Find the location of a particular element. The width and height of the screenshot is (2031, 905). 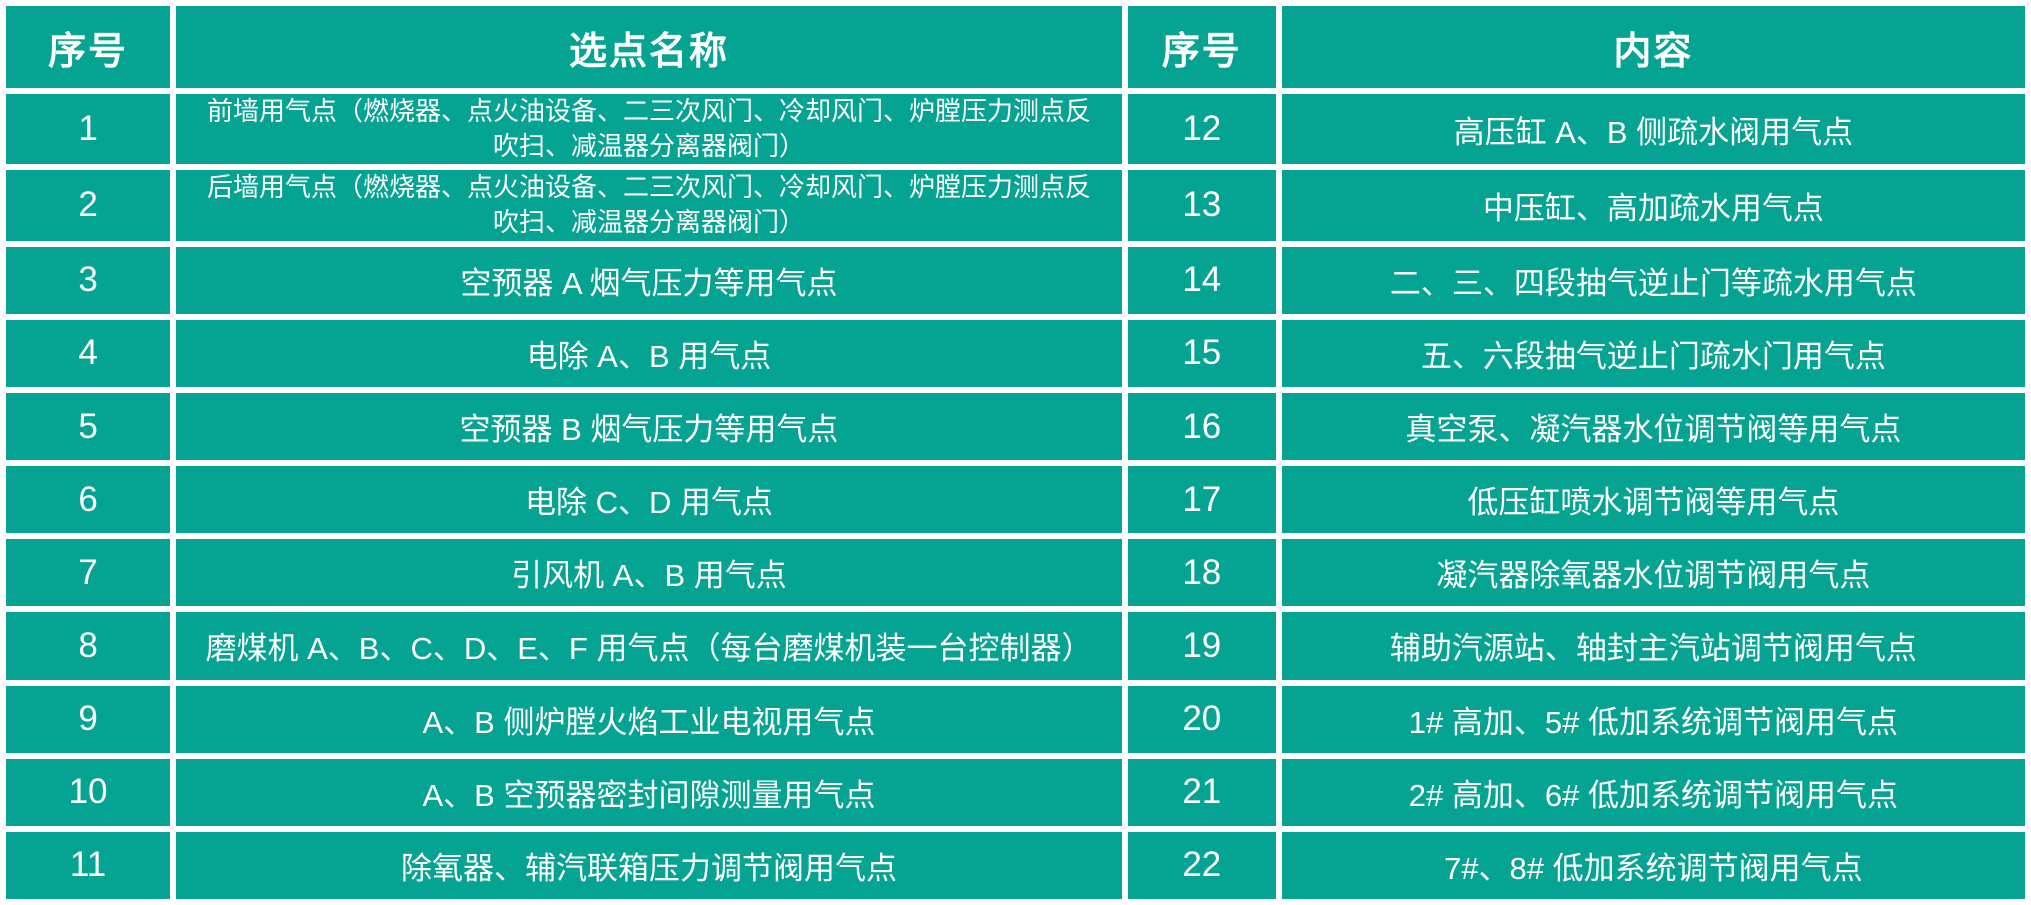

left-row-text: 引风机 A、B 用气点 is located at coordinates (649, 573).